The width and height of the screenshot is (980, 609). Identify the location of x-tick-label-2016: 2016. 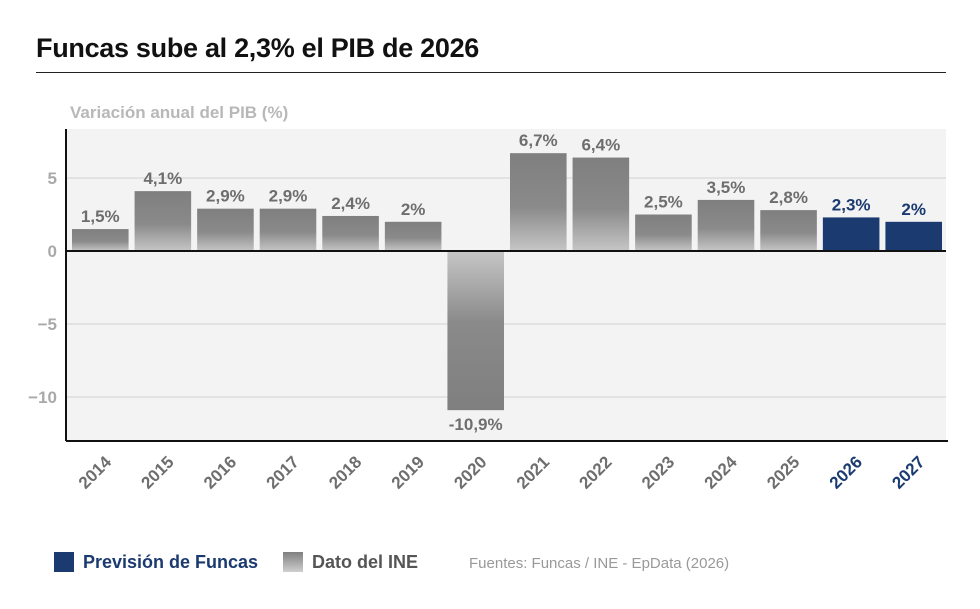
(220, 472).